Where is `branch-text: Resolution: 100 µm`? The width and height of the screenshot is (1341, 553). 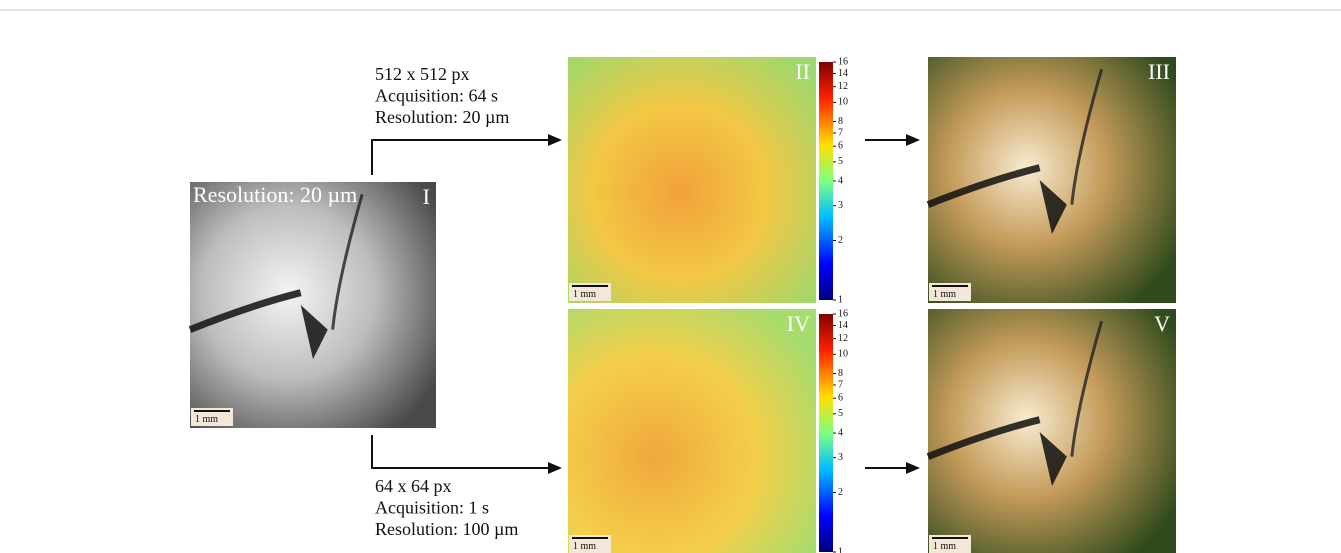
branch-text: Resolution: 100 µm is located at coordinates (446, 529).